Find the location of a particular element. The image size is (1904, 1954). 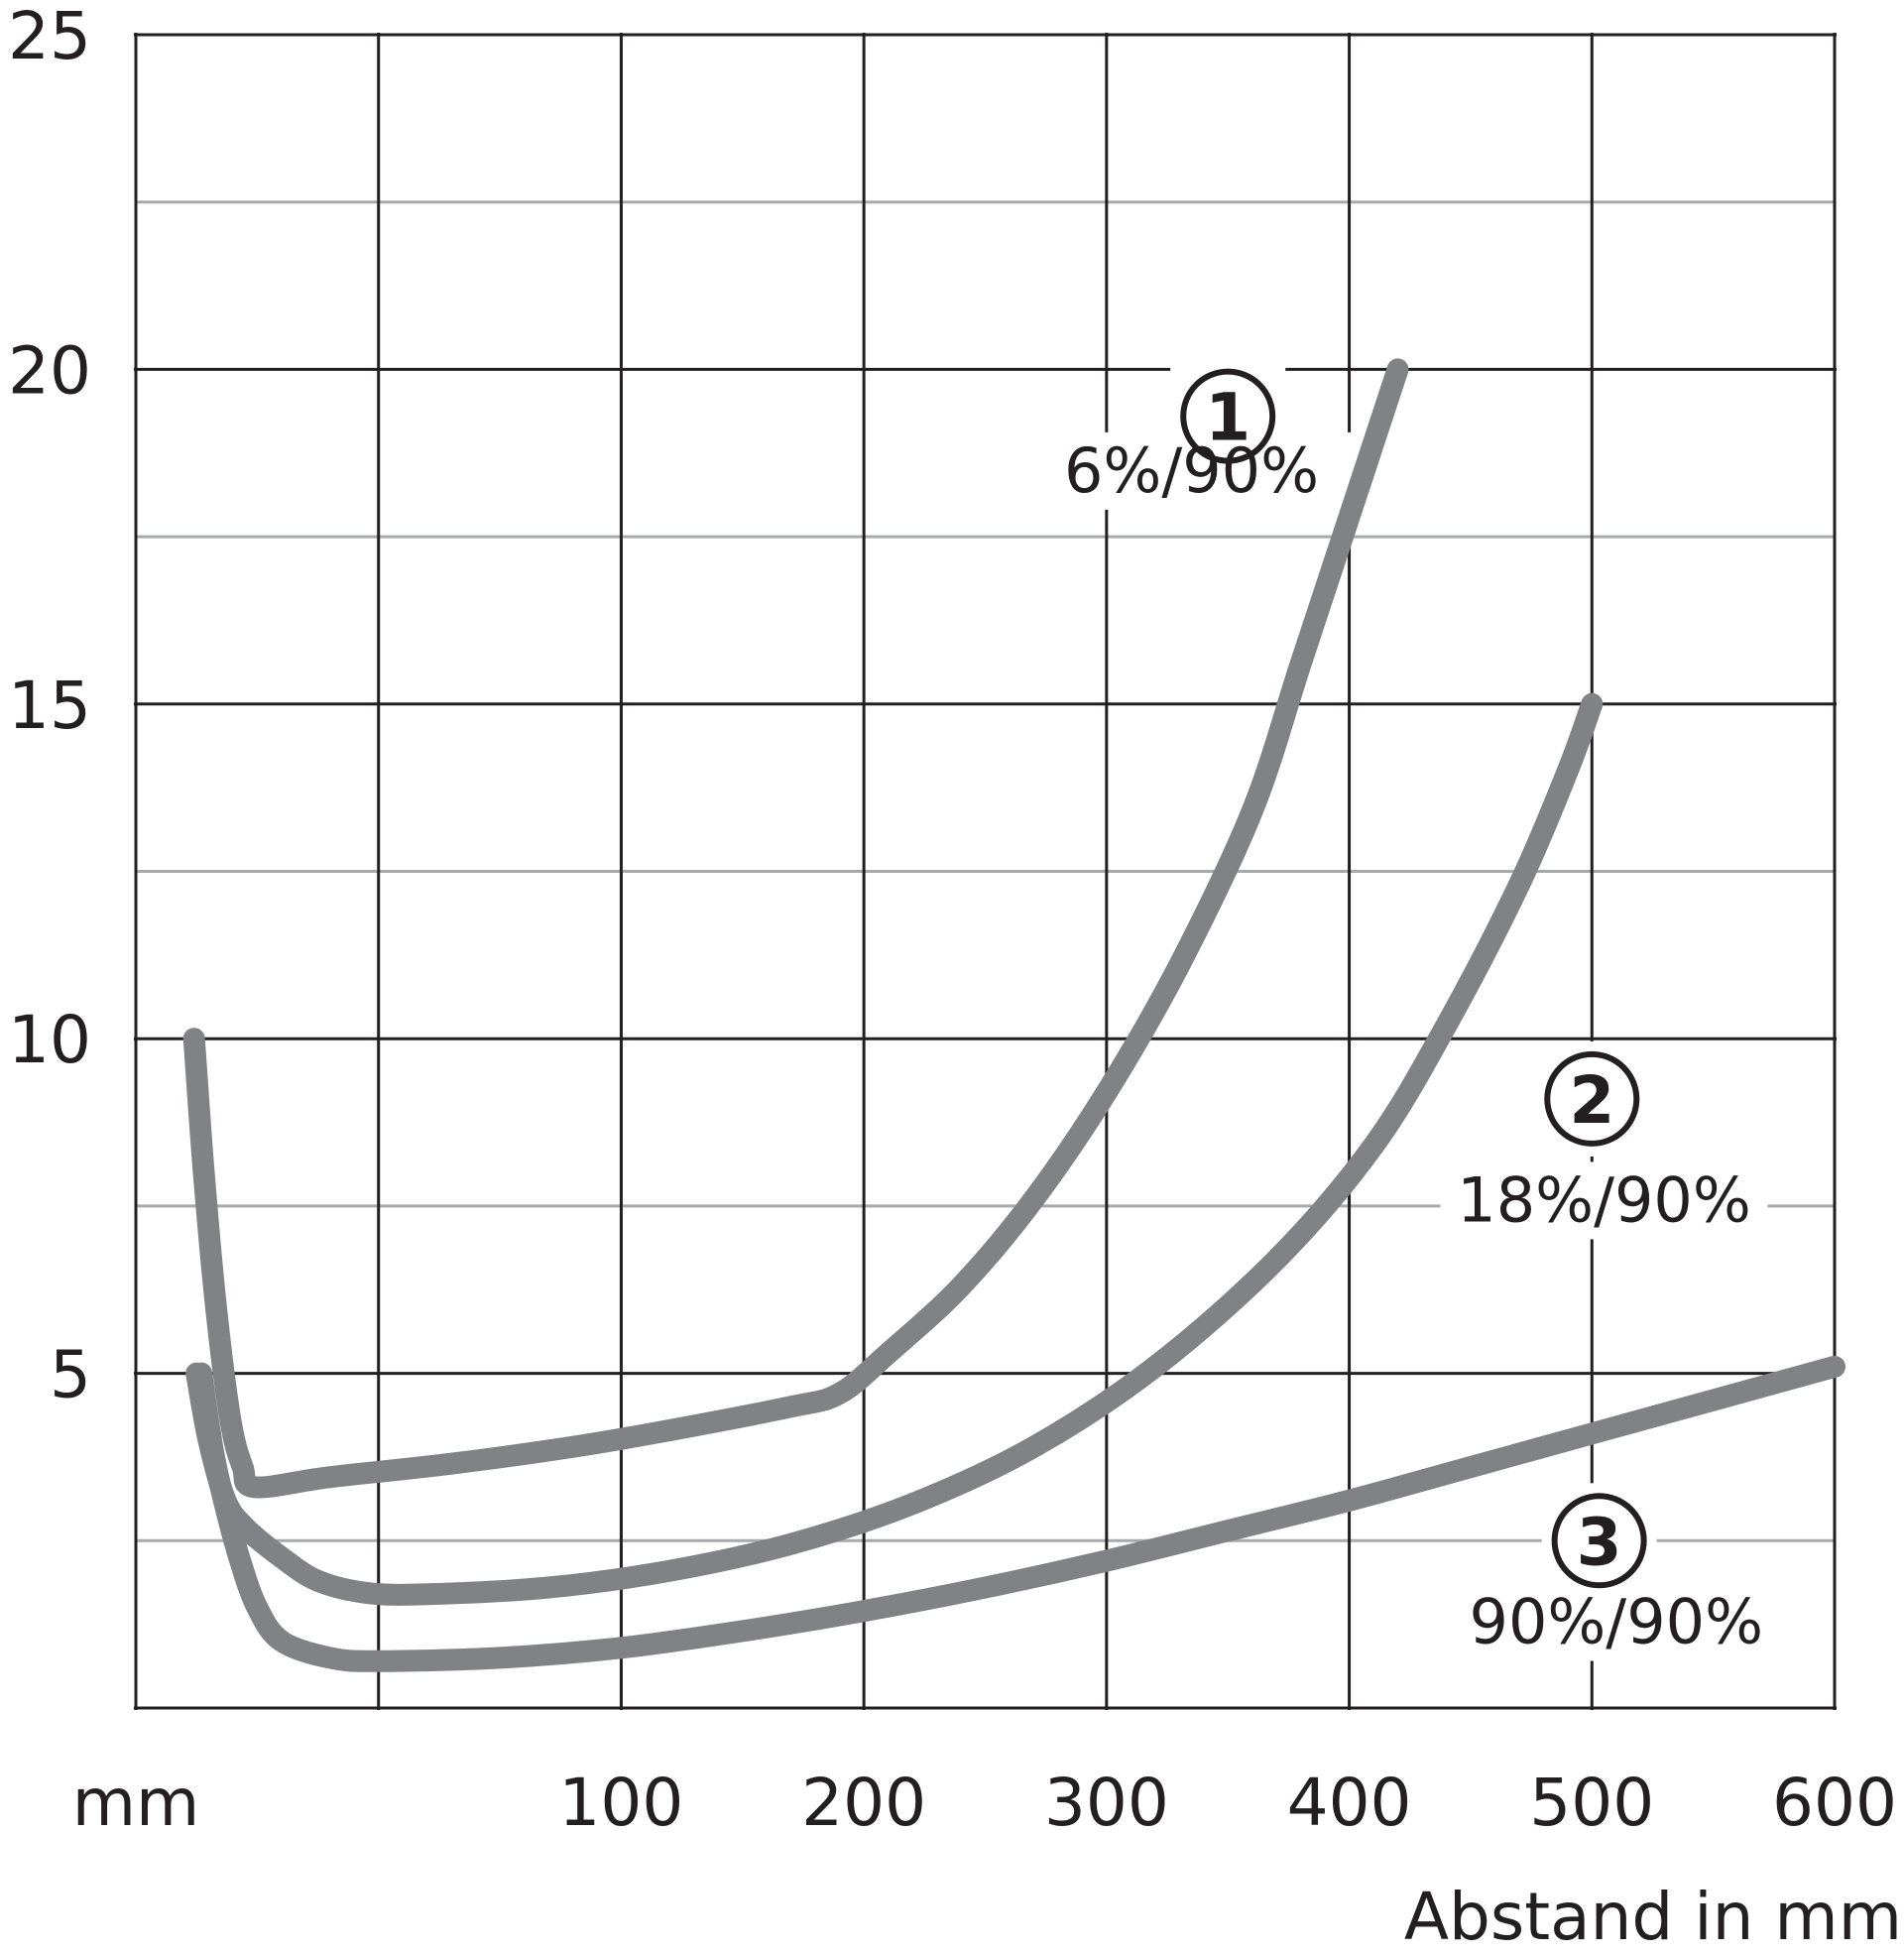

series-marker-2-circle is located at coordinates (1592, 1098).